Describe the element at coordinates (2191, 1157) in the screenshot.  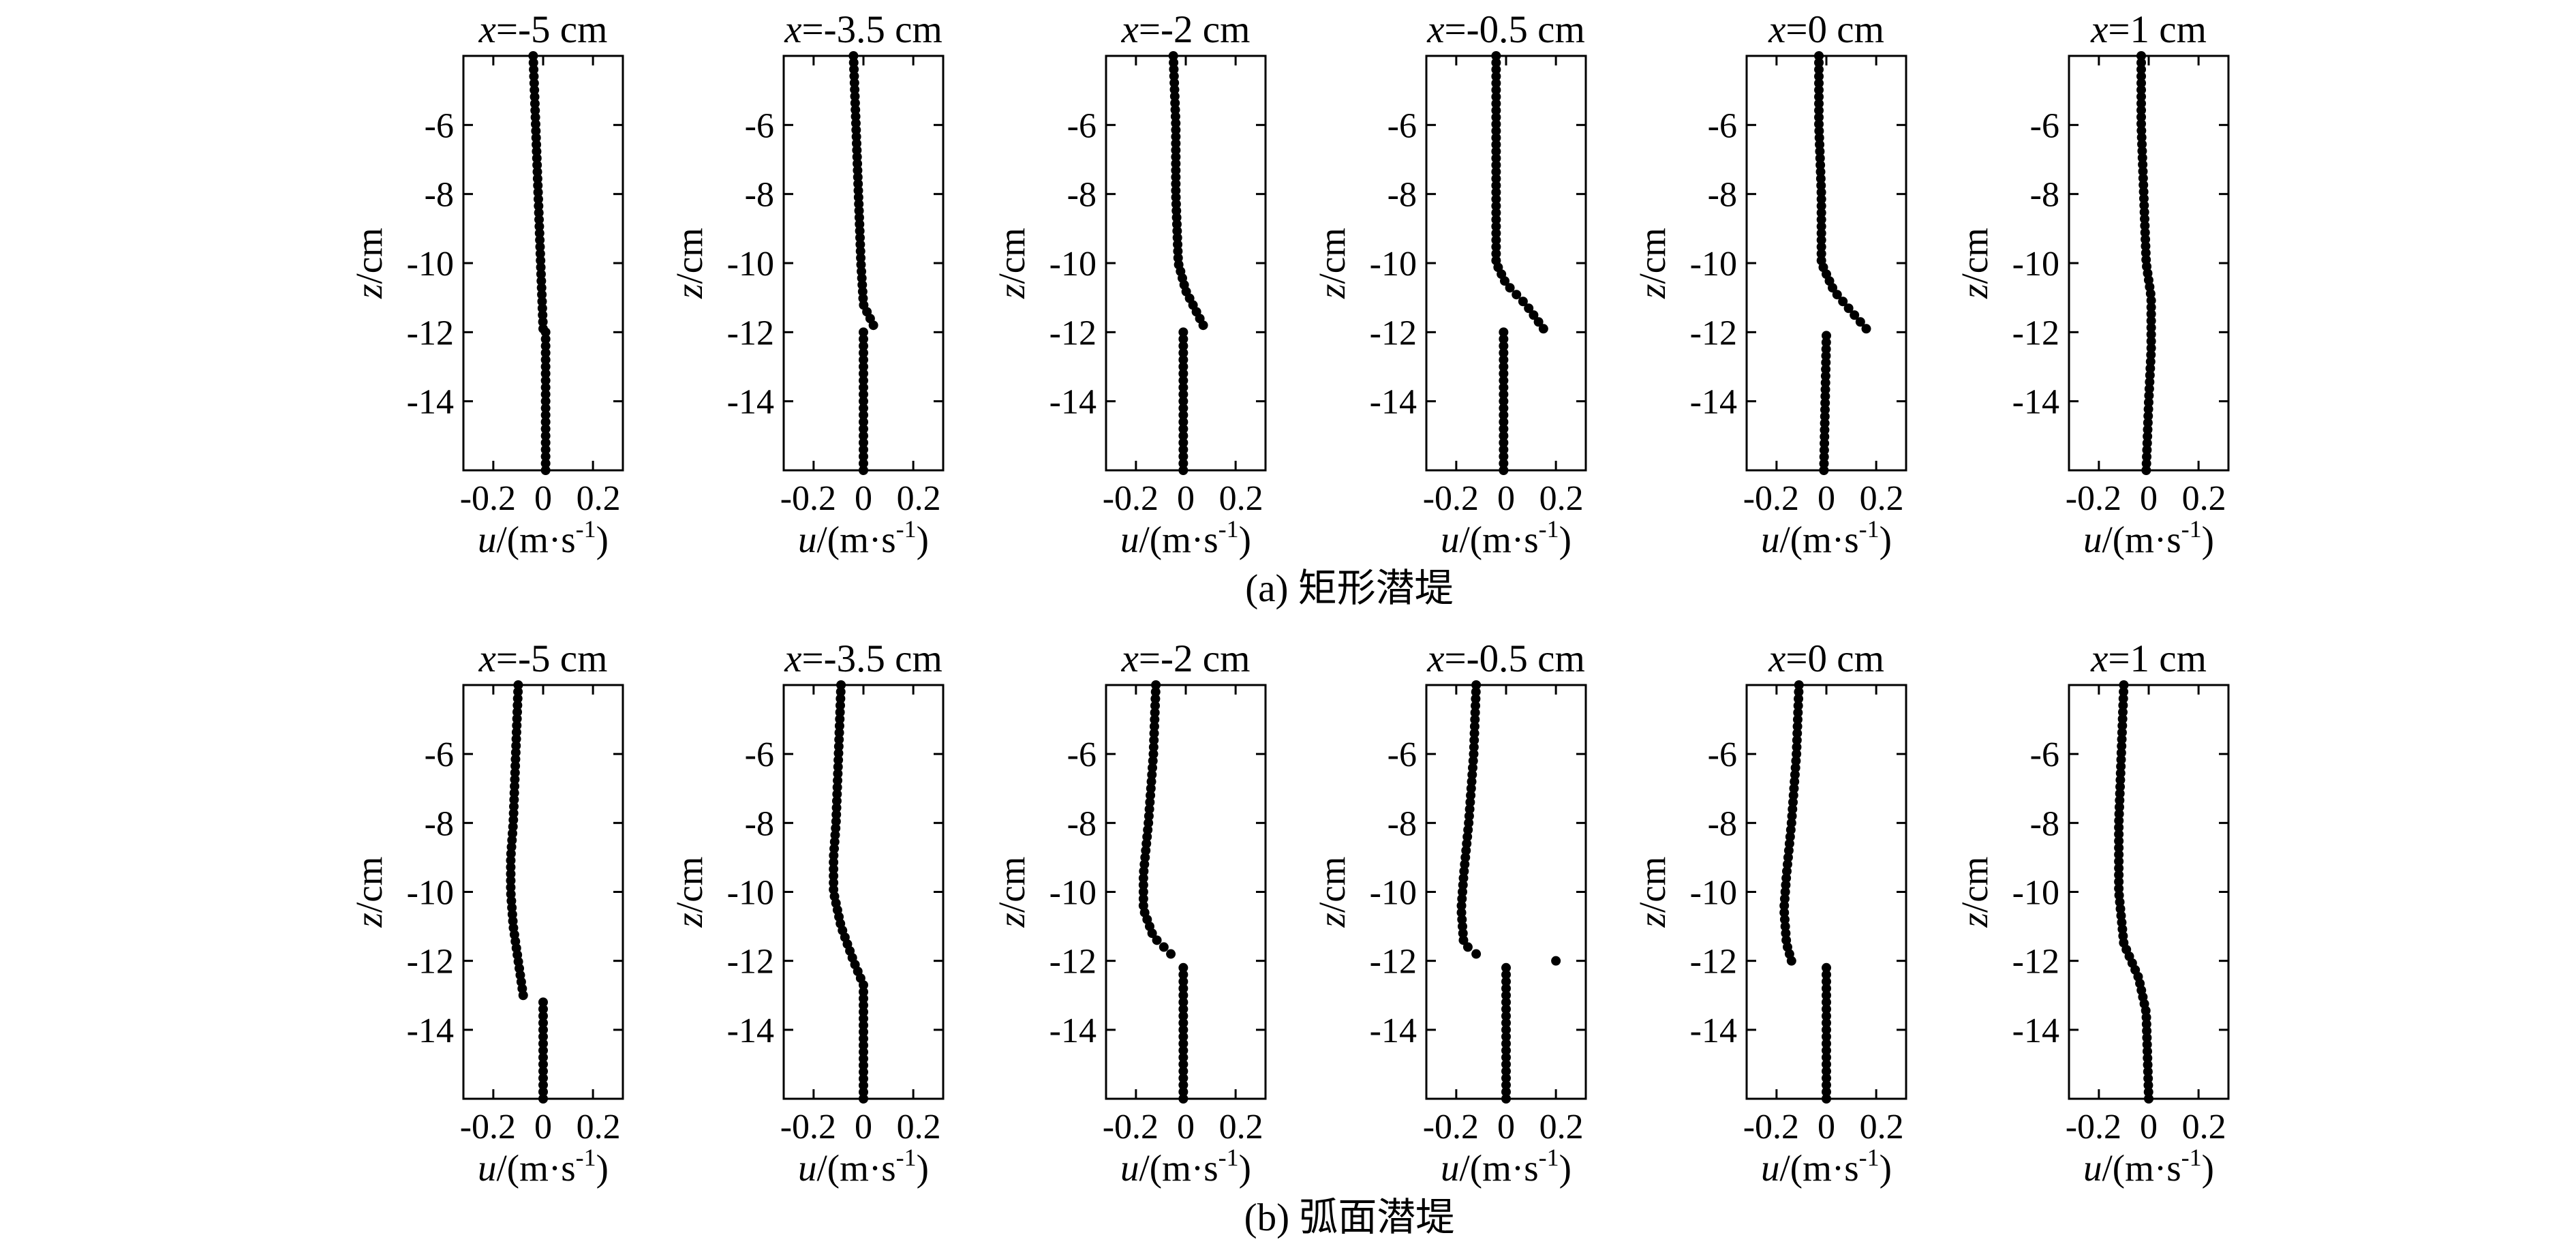
I see `x-axis-label-exponent: -1` at that location.